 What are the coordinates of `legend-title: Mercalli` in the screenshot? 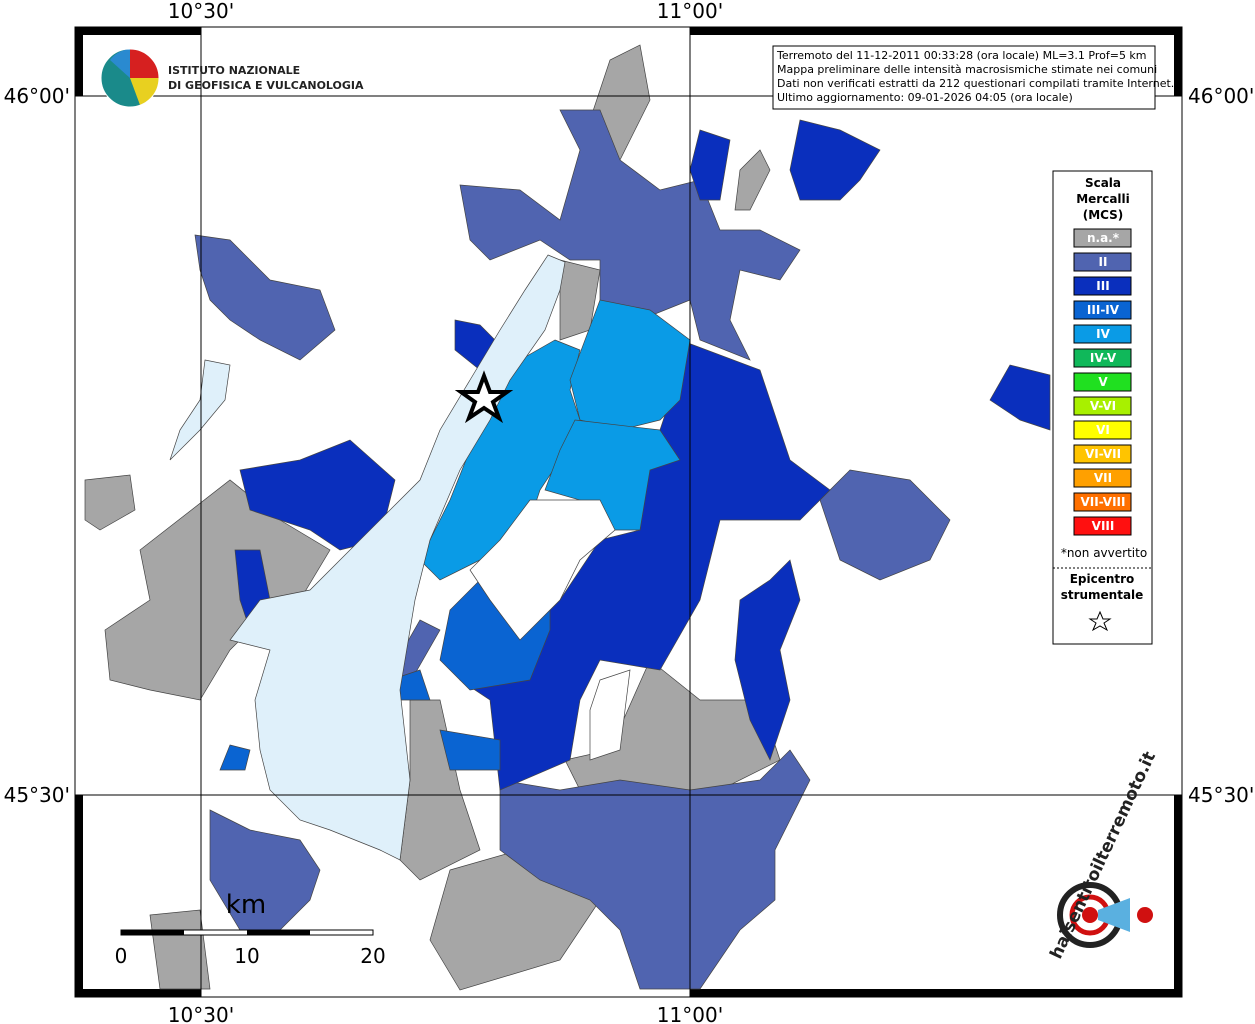 It's located at (1103, 199).